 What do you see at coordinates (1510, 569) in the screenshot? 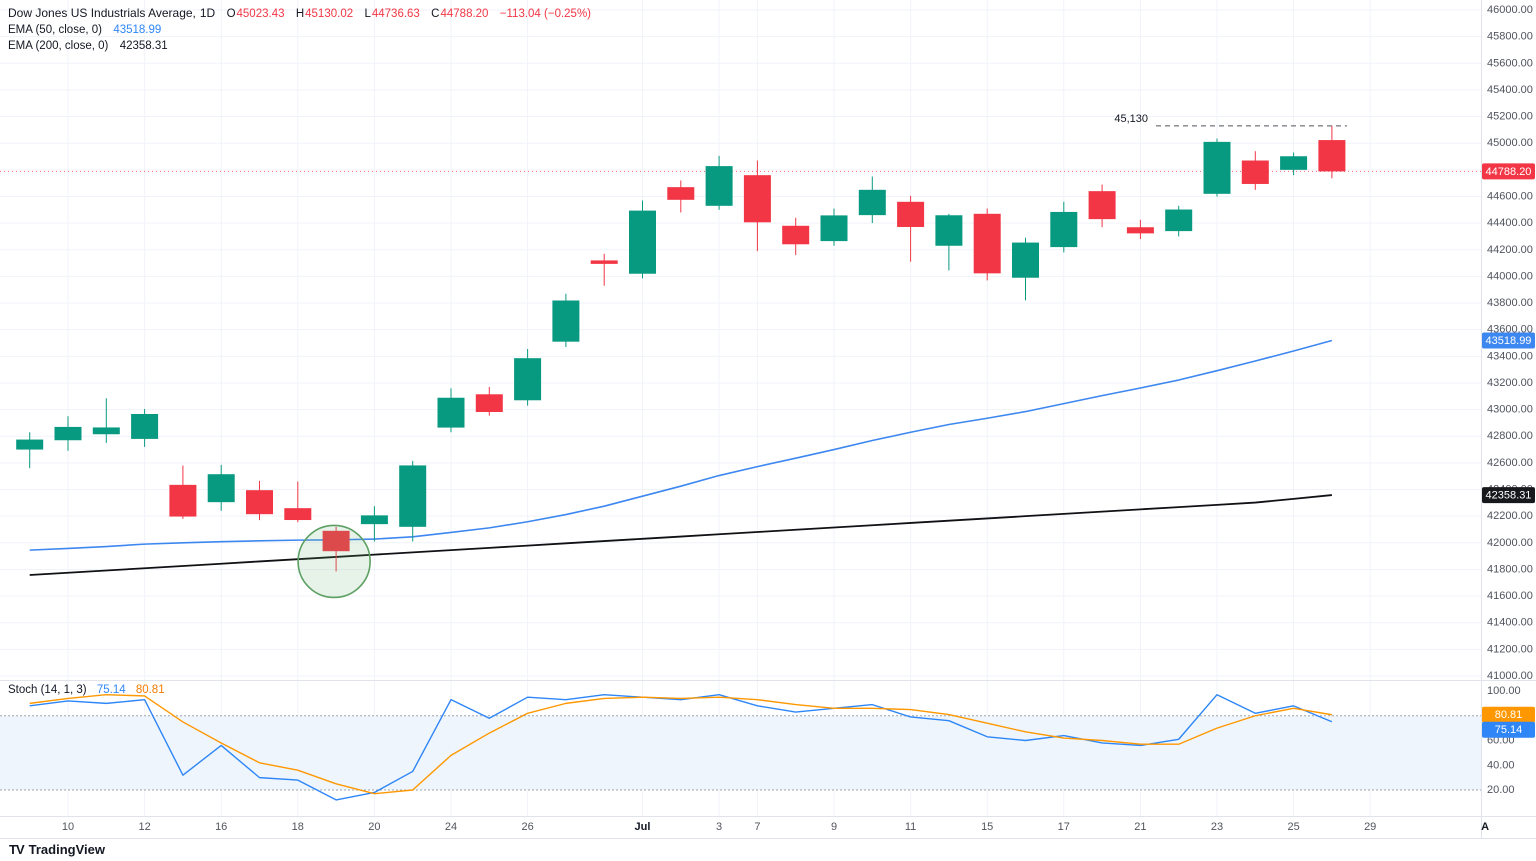
I see `svg-text: 41800.00` at bounding box center [1510, 569].